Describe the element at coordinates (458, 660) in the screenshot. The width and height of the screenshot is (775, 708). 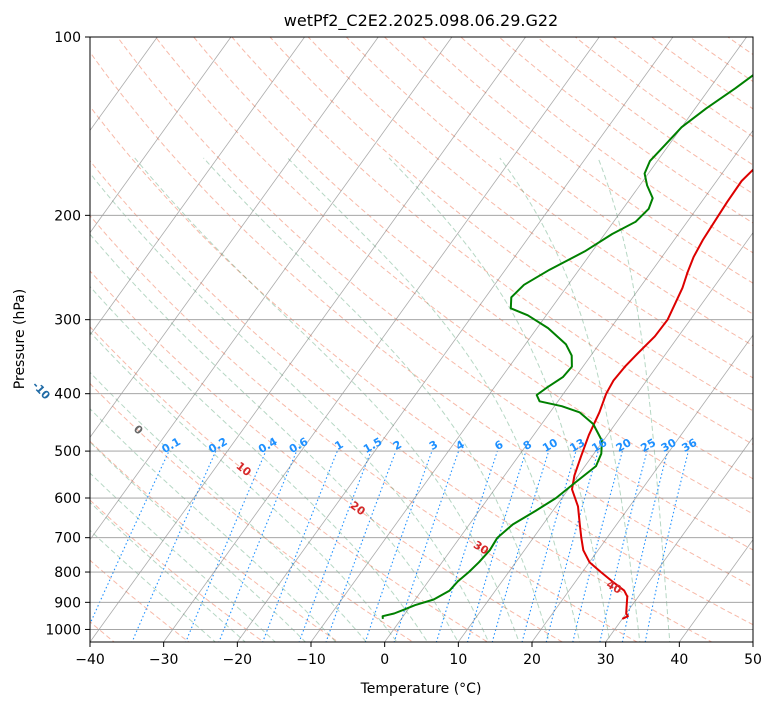
I see `x-tick-label: 10` at that location.